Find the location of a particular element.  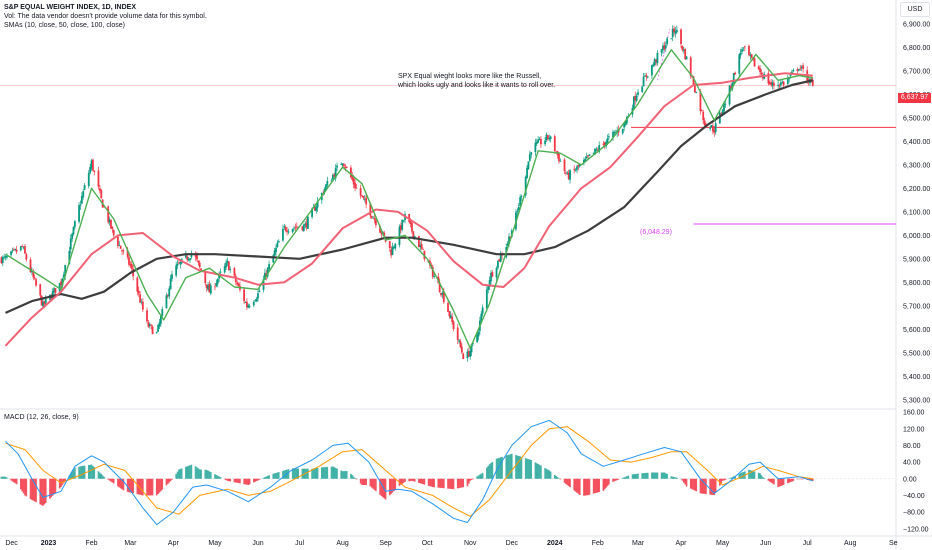

macd-legend: MACD (12, 26, close, 9) is located at coordinates (41, 417).